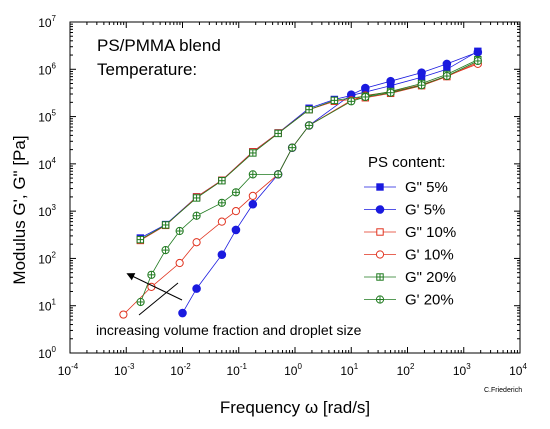 The image size is (550, 429). I want to click on x-tick-label: 10⁴, so click(518, 370).